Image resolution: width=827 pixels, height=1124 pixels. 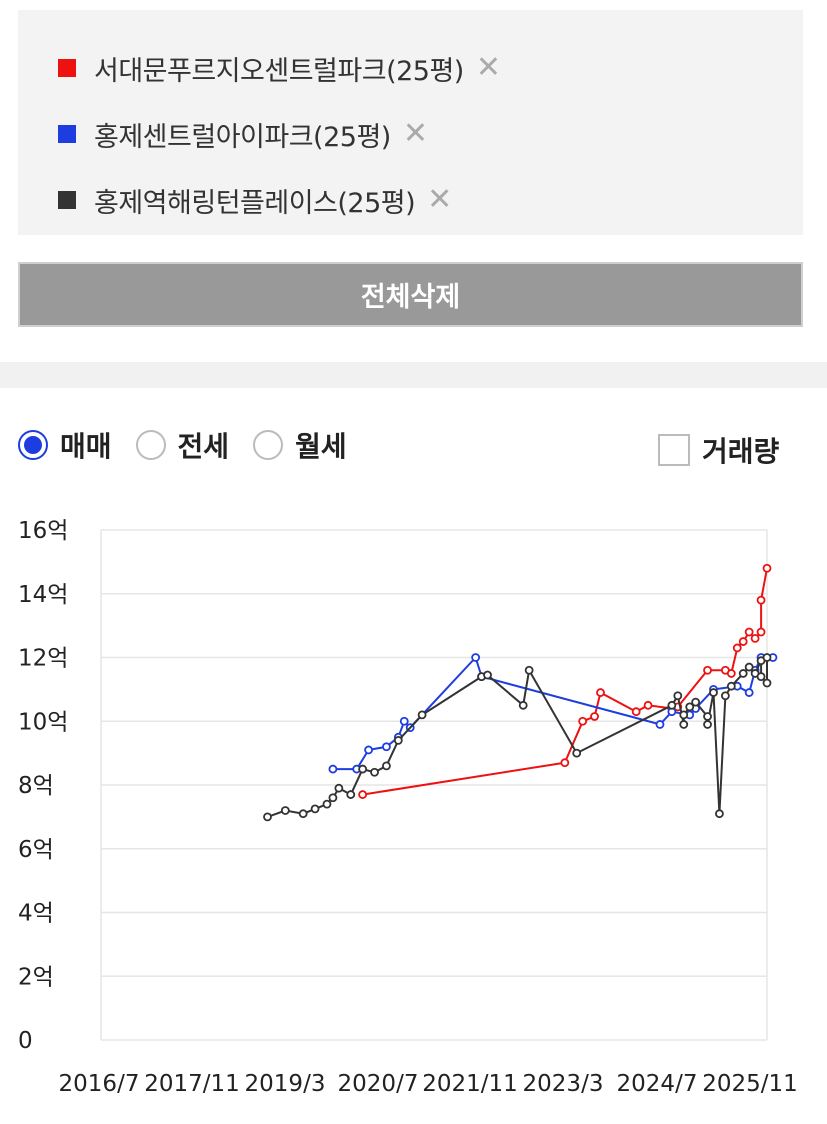 What do you see at coordinates (99, 1084) in the screenshot?
I see `x-tick-label: 2016/7` at bounding box center [99, 1084].